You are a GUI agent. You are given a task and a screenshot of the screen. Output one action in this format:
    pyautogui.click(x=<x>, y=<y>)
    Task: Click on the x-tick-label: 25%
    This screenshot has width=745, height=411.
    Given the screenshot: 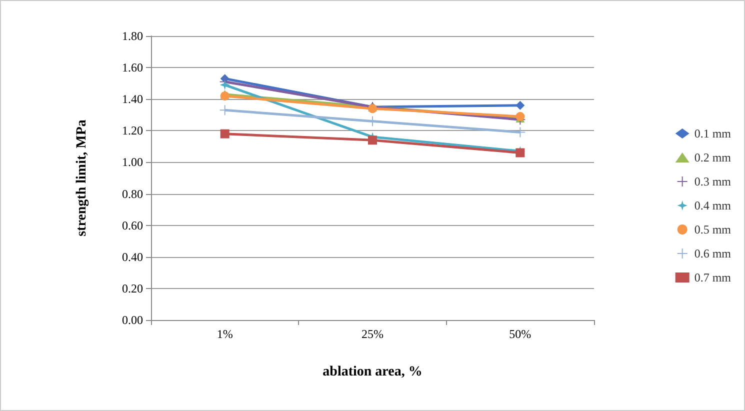 What is the action you would take?
    pyautogui.click(x=373, y=334)
    